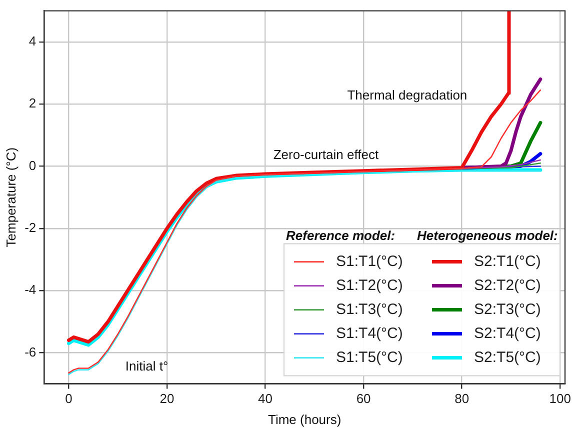 The height and width of the screenshot is (432, 574). Describe the element at coordinates (507, 261) in the screenshot. I see `legend-label: S2:T1(°C)` at that location.